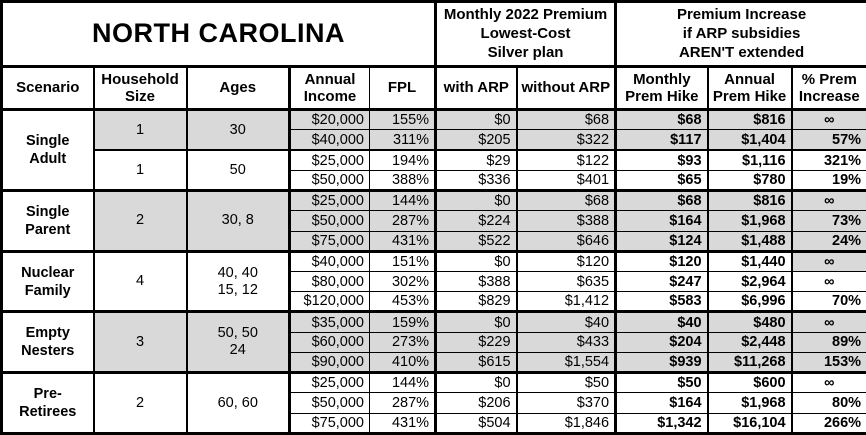 The height and width of the screenshot is (435, 866). What do you see at coordinates (749, 241) in the screenshot?
I see `annual-hike-cell: $1,488` at bounding box center [749, 241].